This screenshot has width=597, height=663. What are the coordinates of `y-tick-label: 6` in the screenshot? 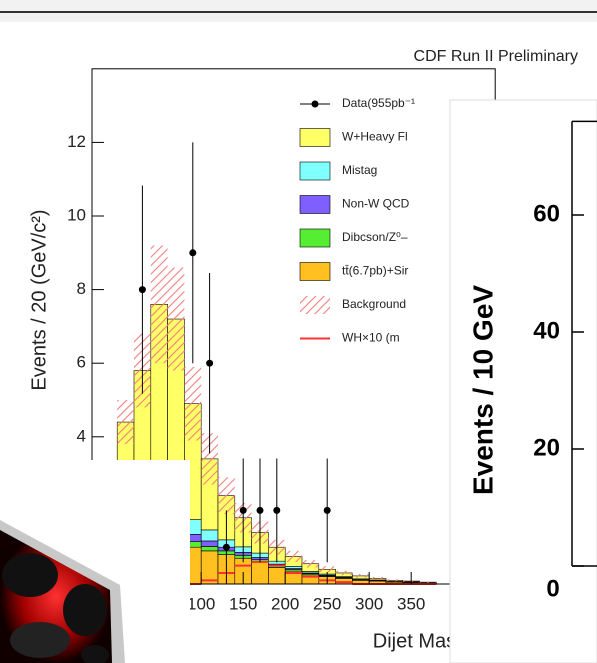 It's located at (81, 362).